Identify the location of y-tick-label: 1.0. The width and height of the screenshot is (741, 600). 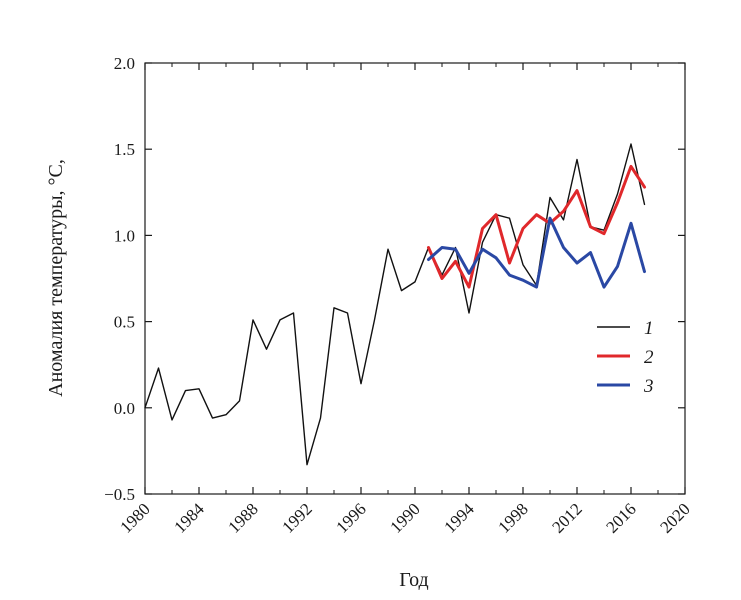
(124, 235).